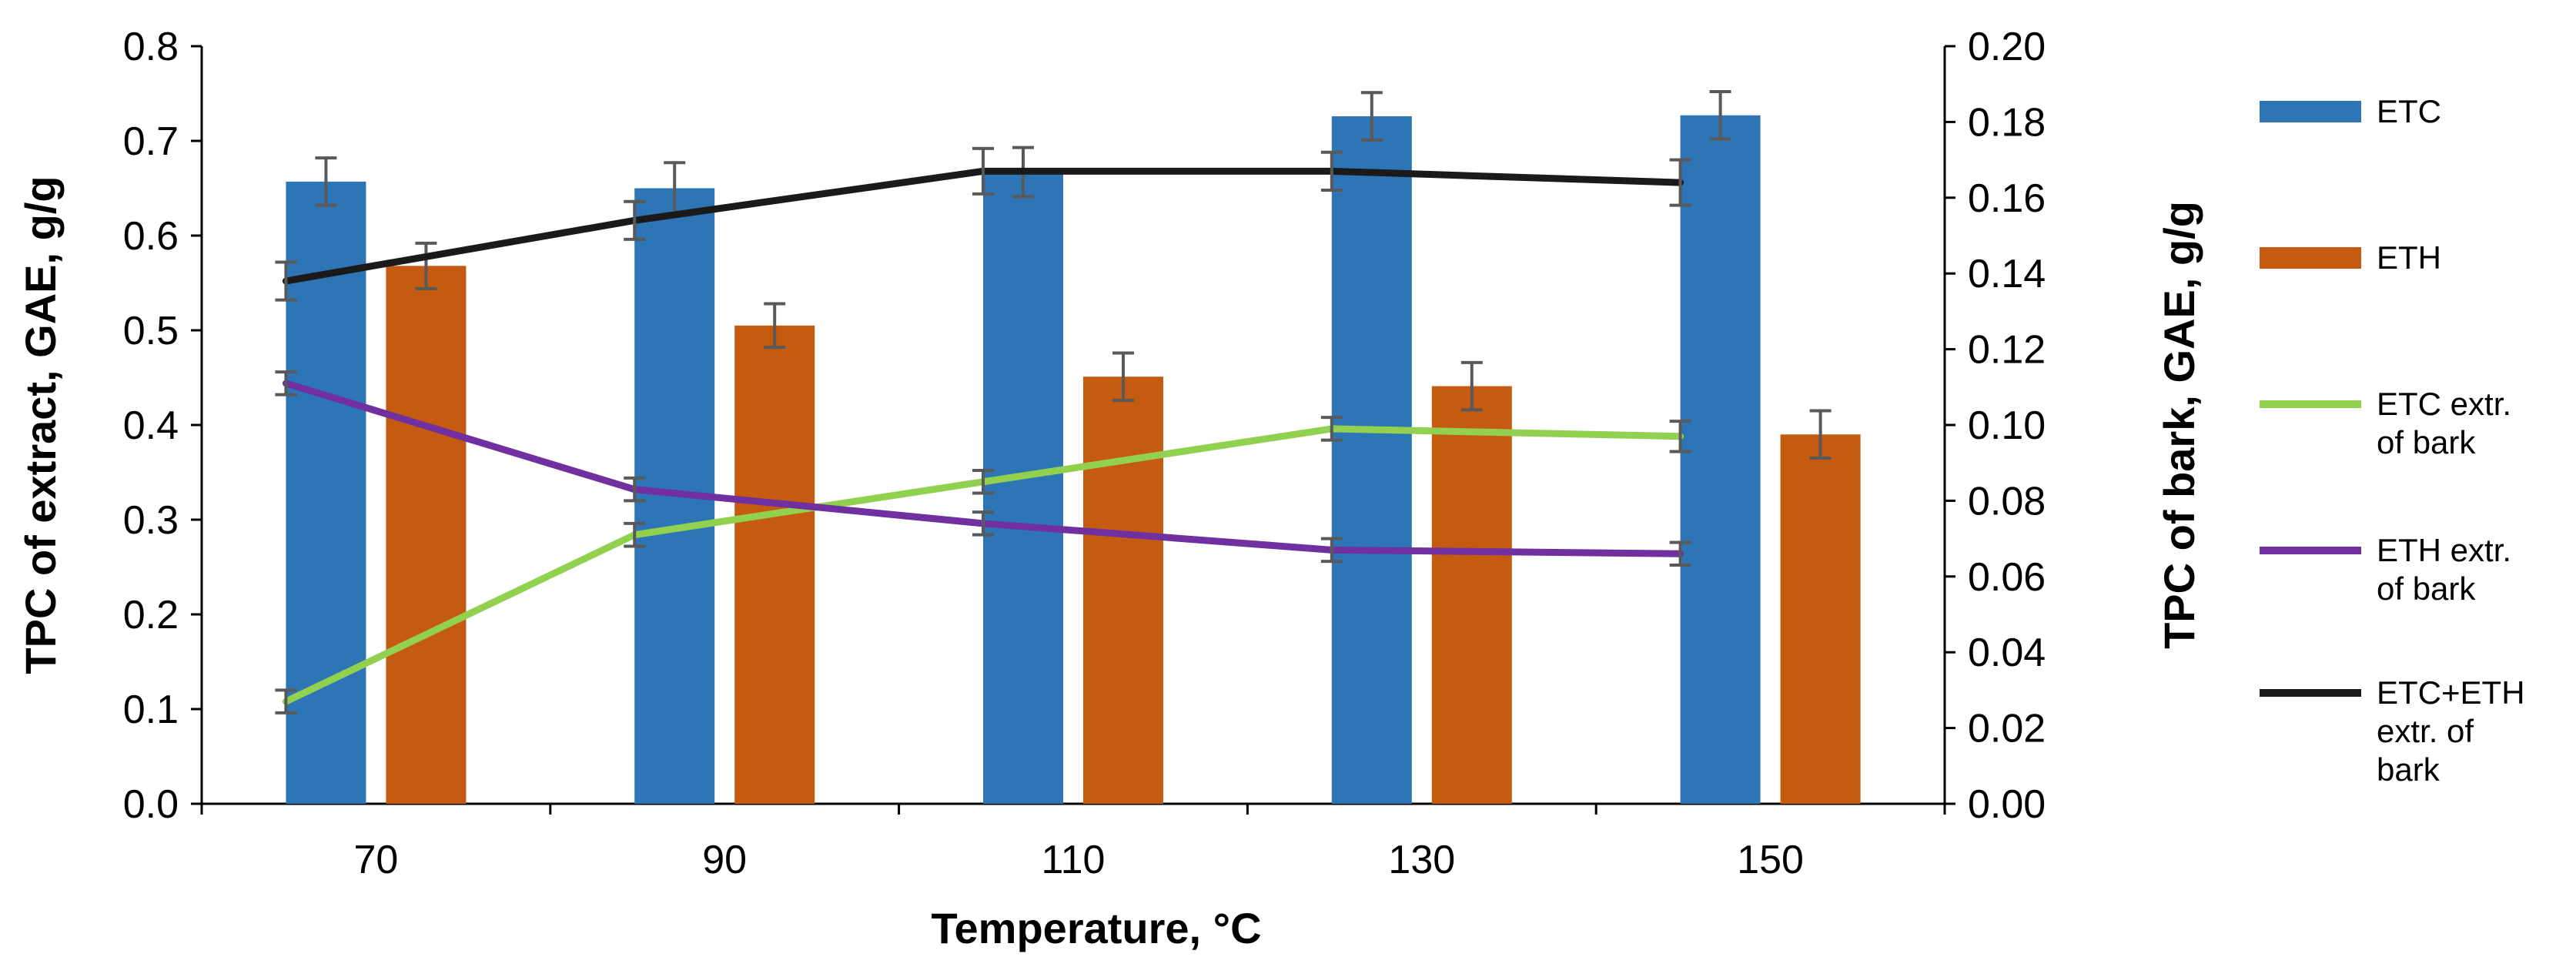 The image size is (2576, 967). I want to click on right-tick-label: 0.20, so click(2007, 47).